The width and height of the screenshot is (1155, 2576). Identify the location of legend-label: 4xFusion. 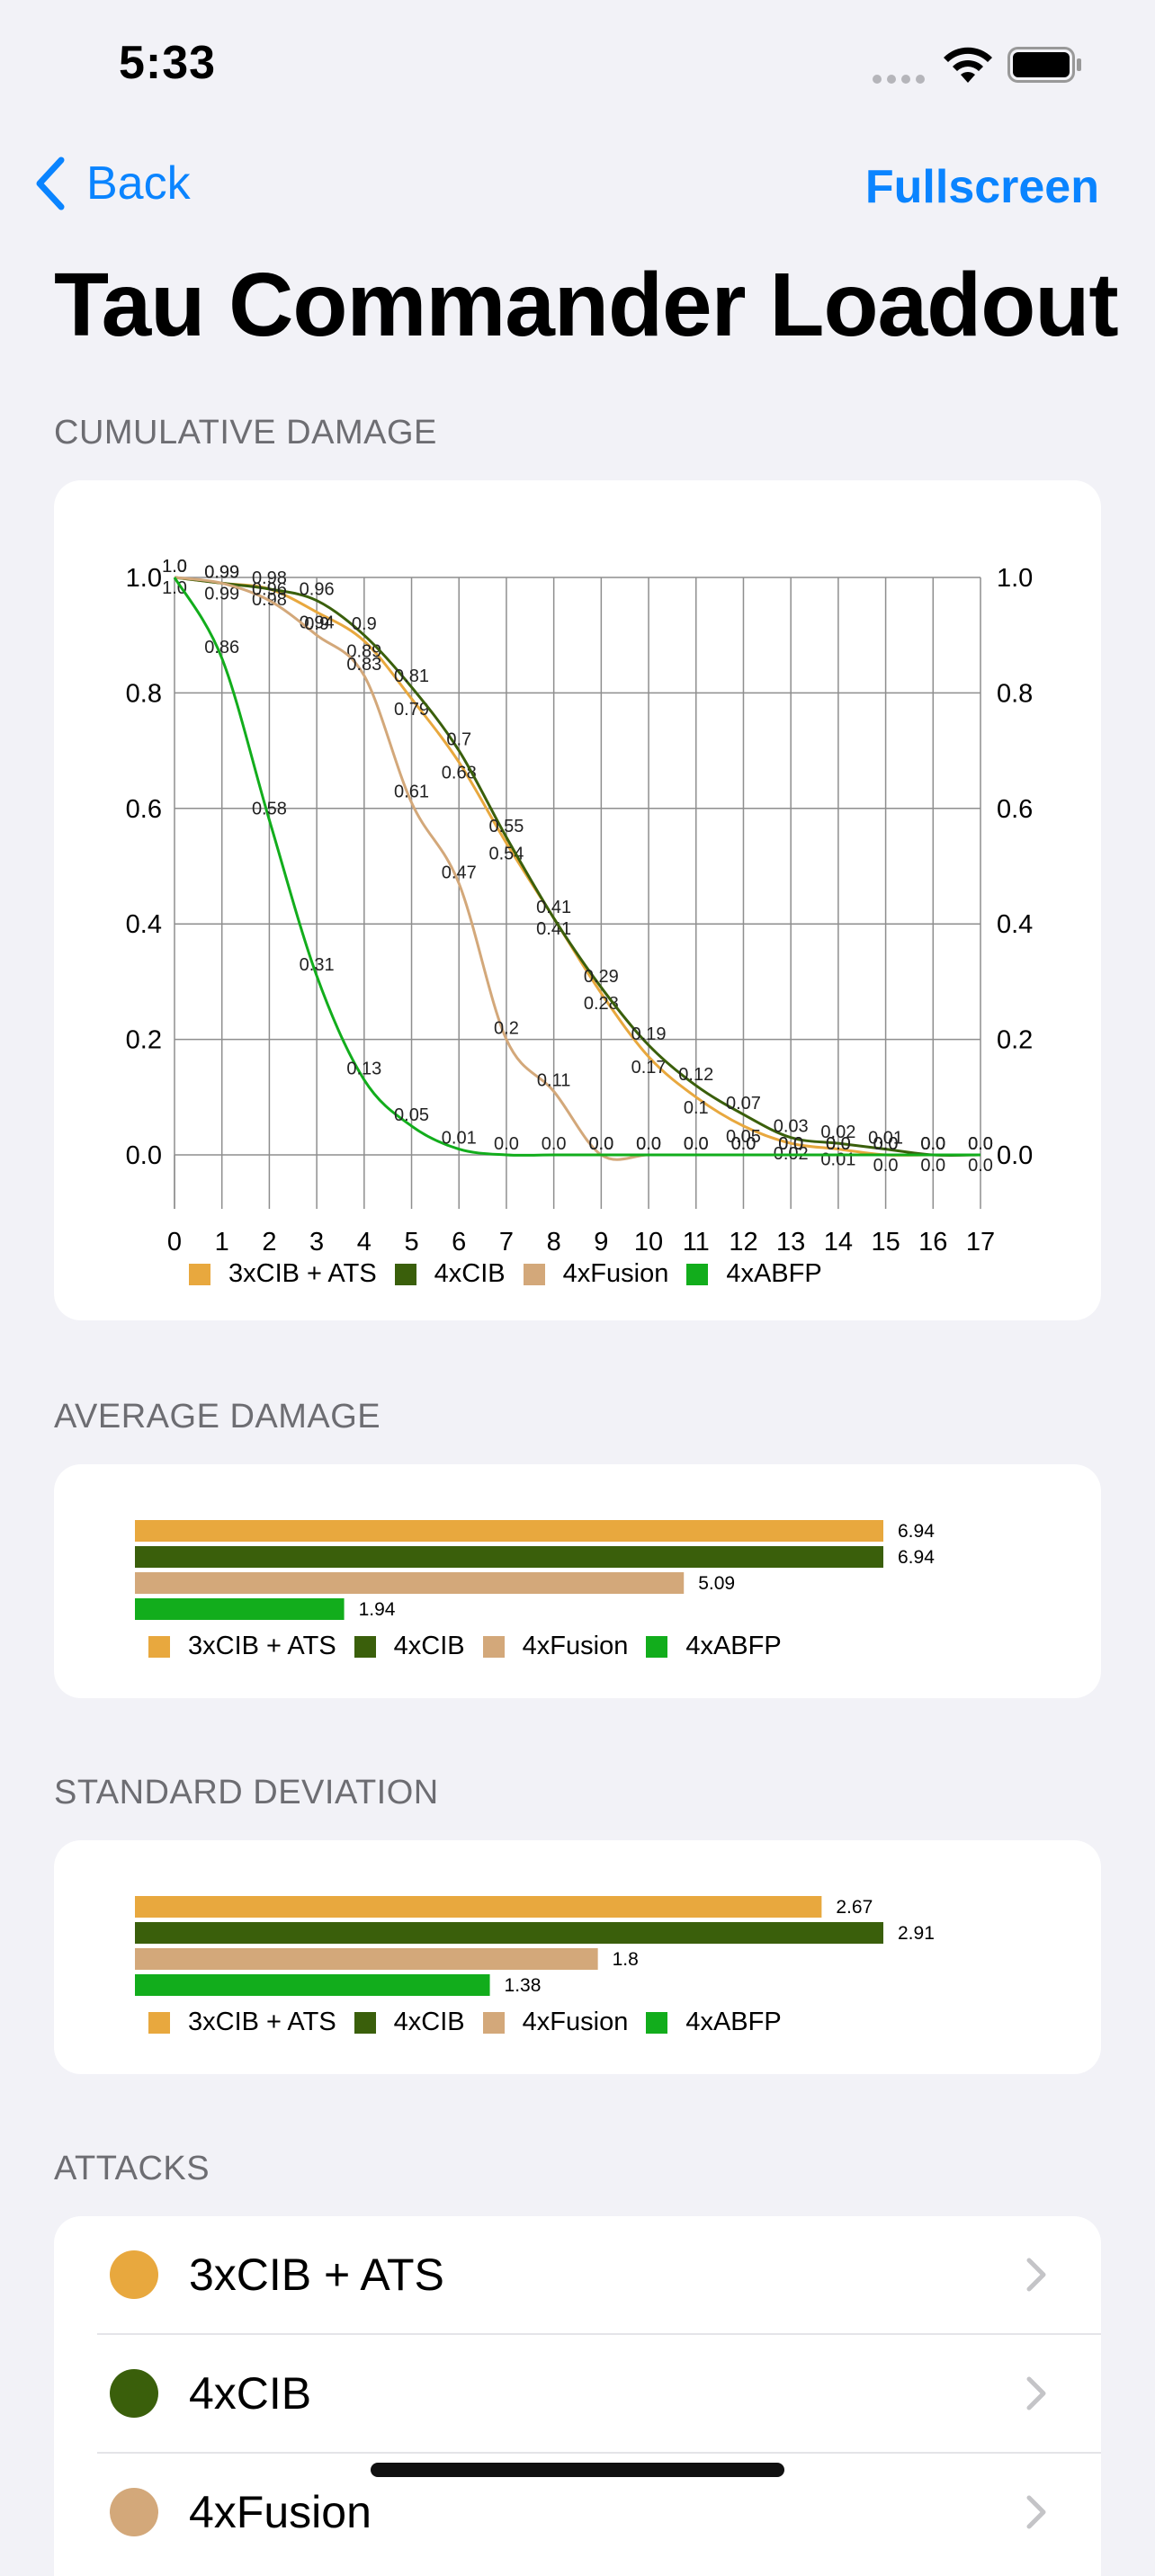
(575, 1646).